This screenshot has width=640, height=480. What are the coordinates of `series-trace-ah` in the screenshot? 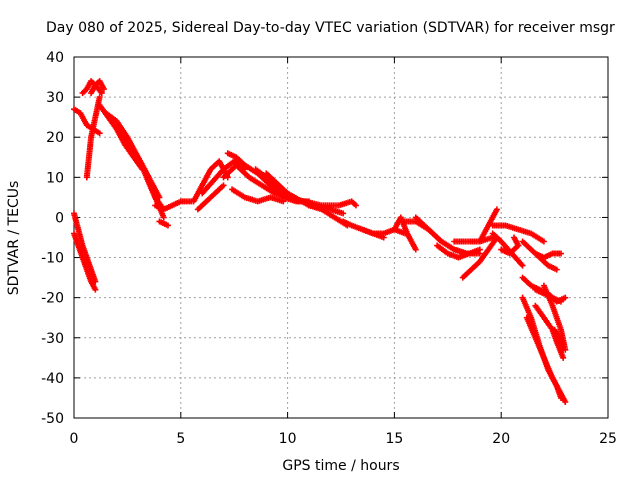 It's located at (507, 249).